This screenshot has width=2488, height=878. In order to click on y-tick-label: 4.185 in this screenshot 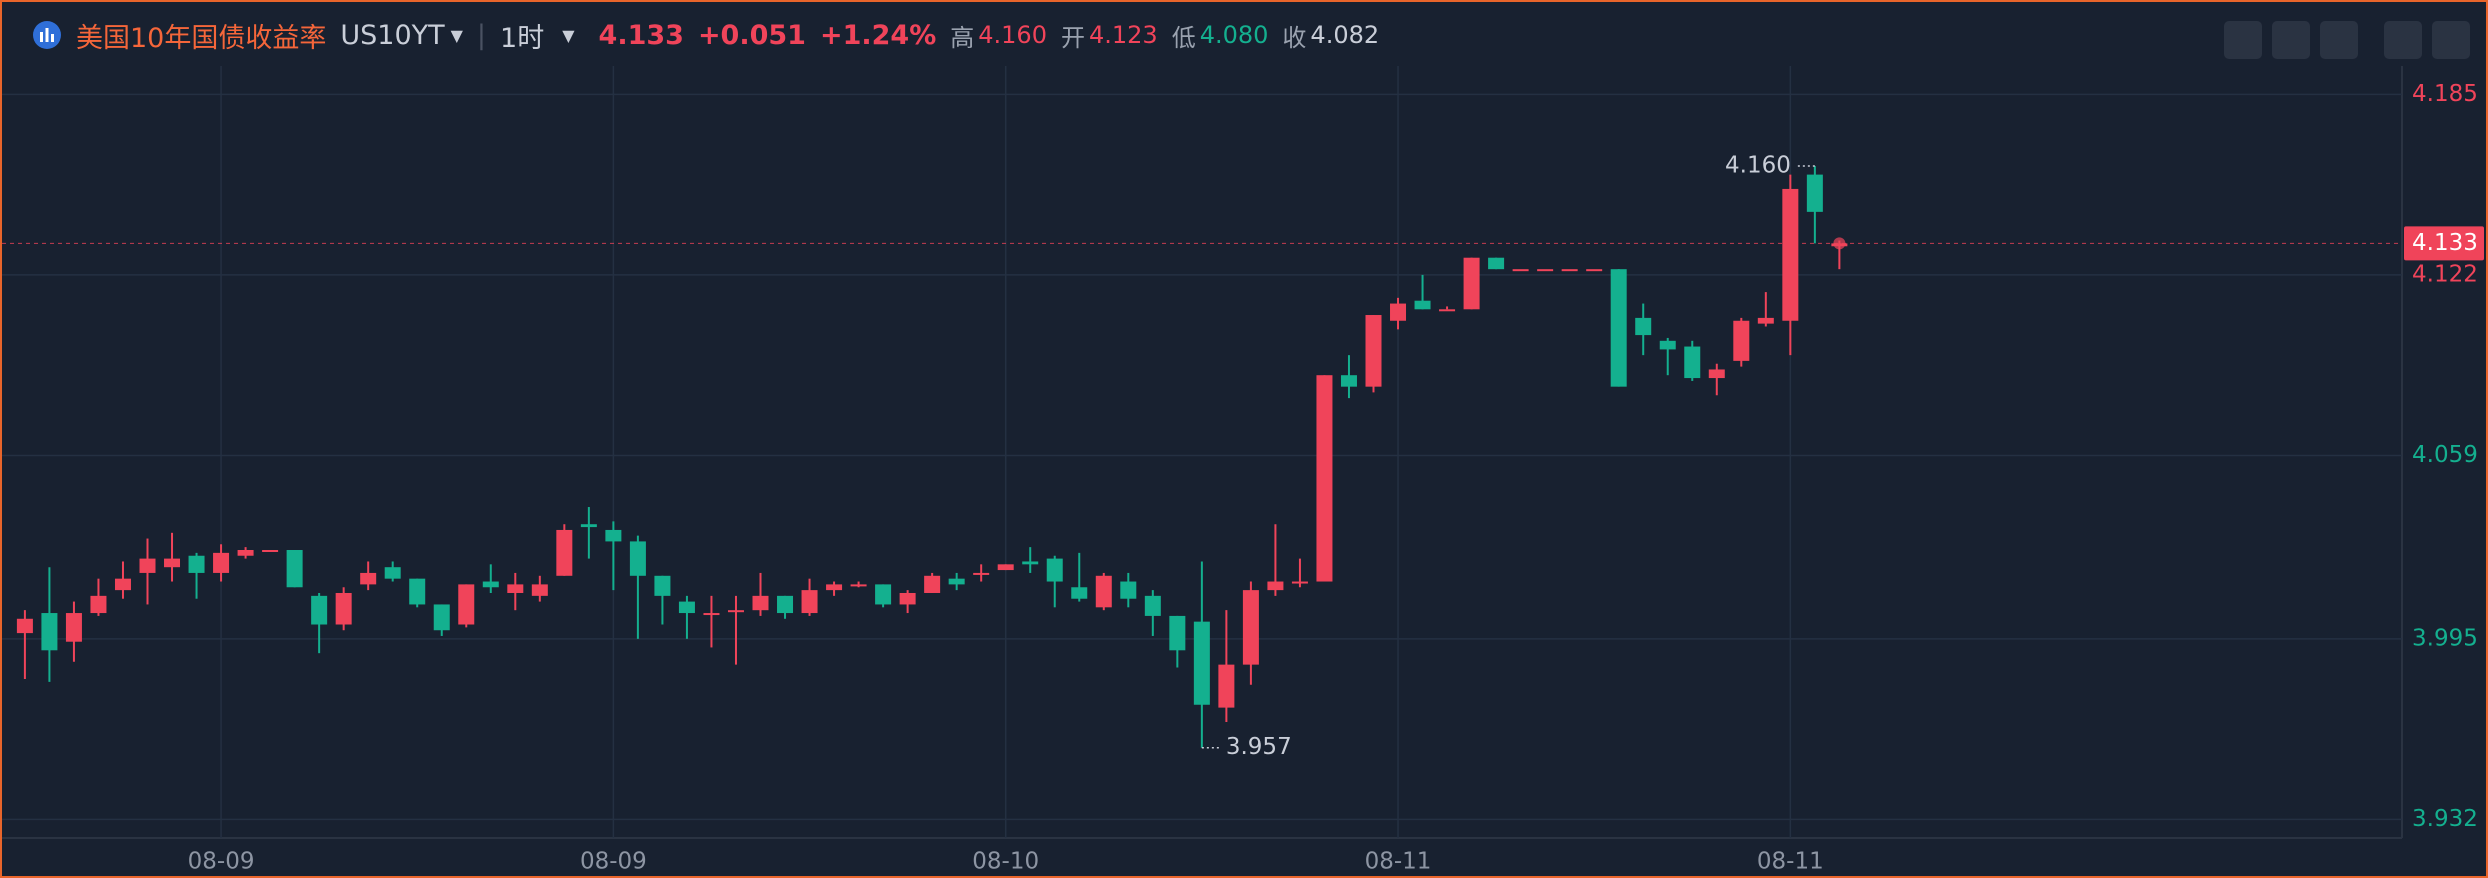, I will do `click(2445, 94)`.